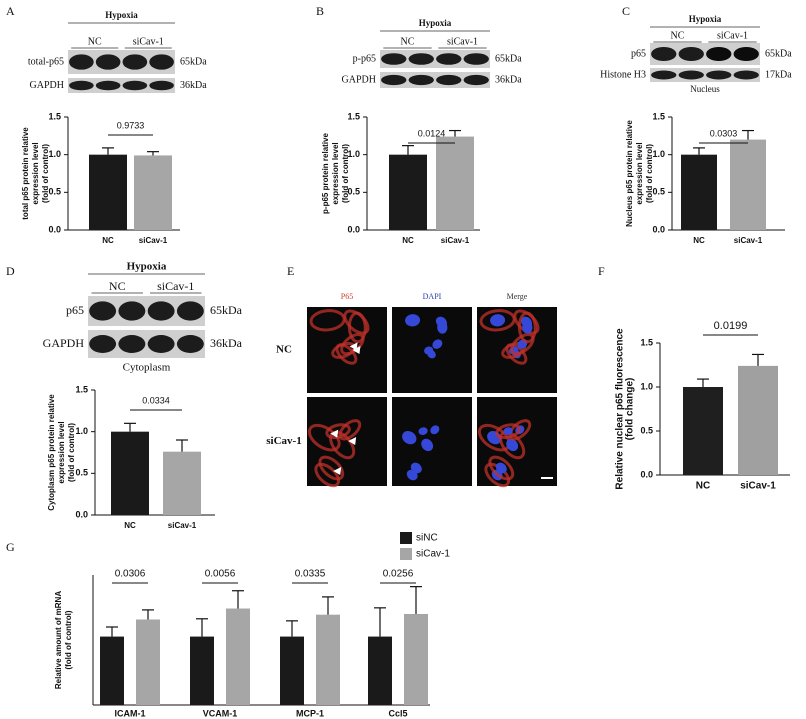  Describe the element at coordinates (626, 11) in the screenshot. I see `panel-letter: C` at that location.